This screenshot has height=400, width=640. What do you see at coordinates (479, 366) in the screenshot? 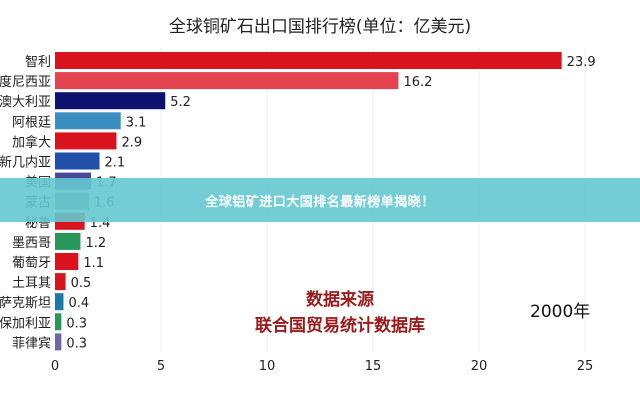
I see `x-tick-label: 20` at bounding box center [479, 366].